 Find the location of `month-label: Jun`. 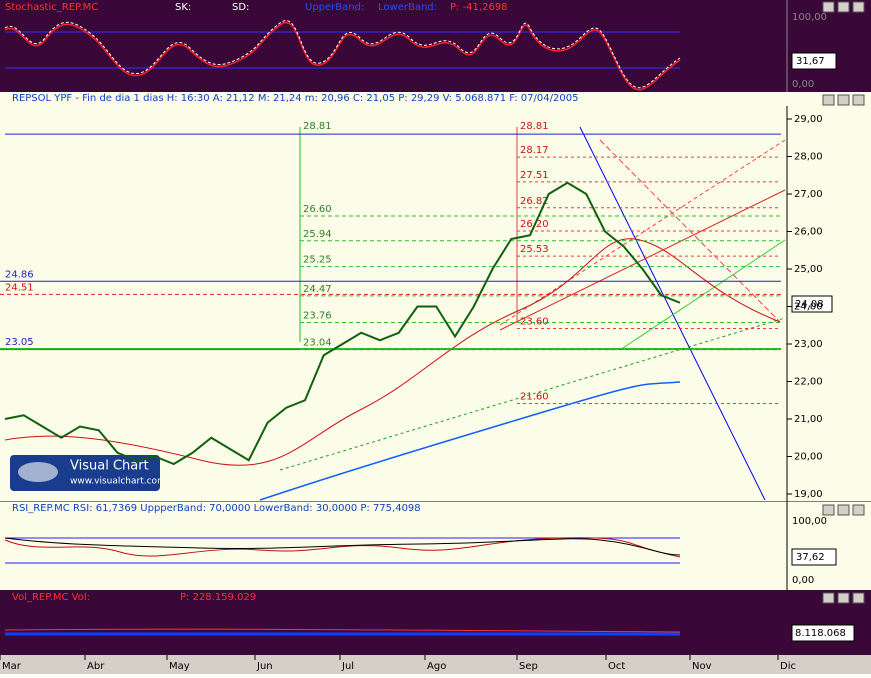

month-label: Jun is located at coordinates (264, 666).